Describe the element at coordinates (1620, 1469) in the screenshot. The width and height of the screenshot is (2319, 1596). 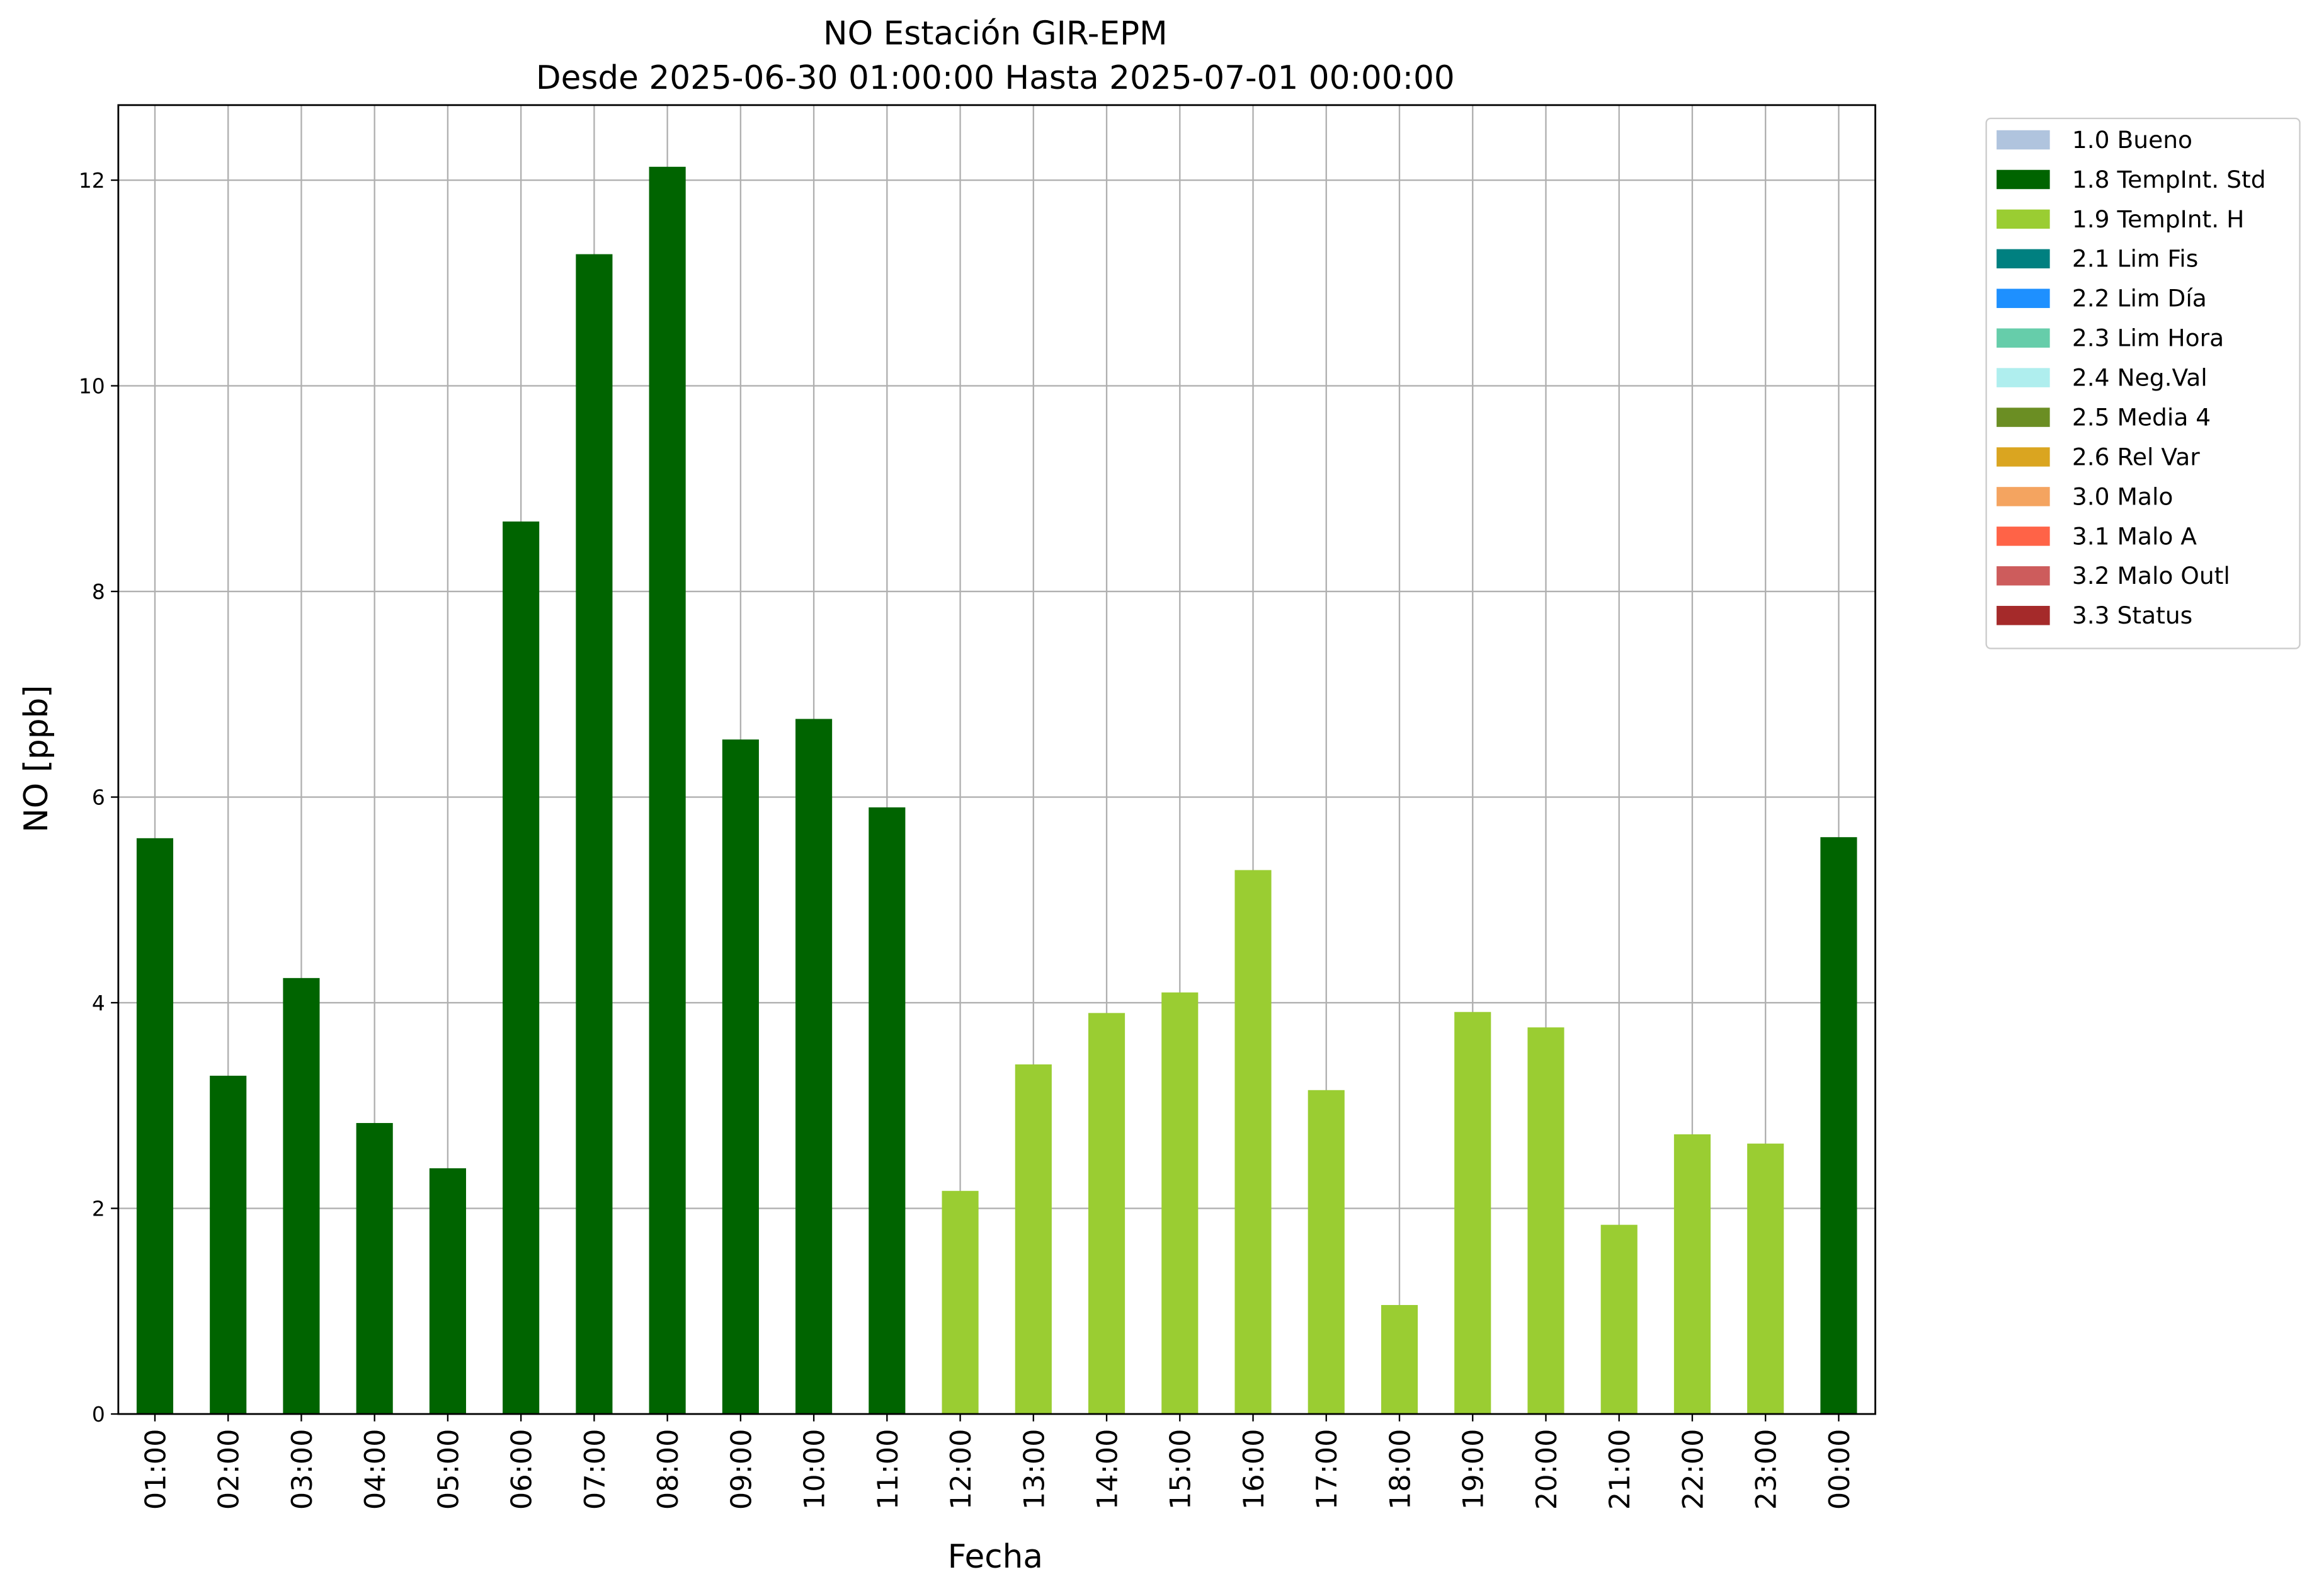
I see `x-tick-label: 21:00` at that location.